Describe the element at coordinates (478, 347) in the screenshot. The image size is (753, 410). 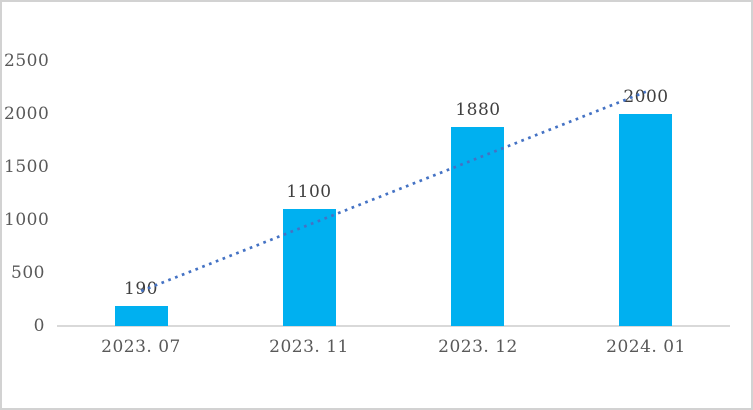
I see `x-category-label: 2023. 12` at that location.